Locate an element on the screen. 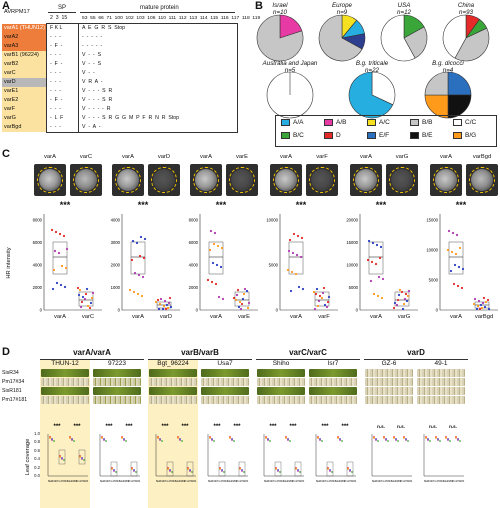 The height and width of the screenshot is (508, 500). mature-residues: V - - - S R is located at coordinates (97, 100).